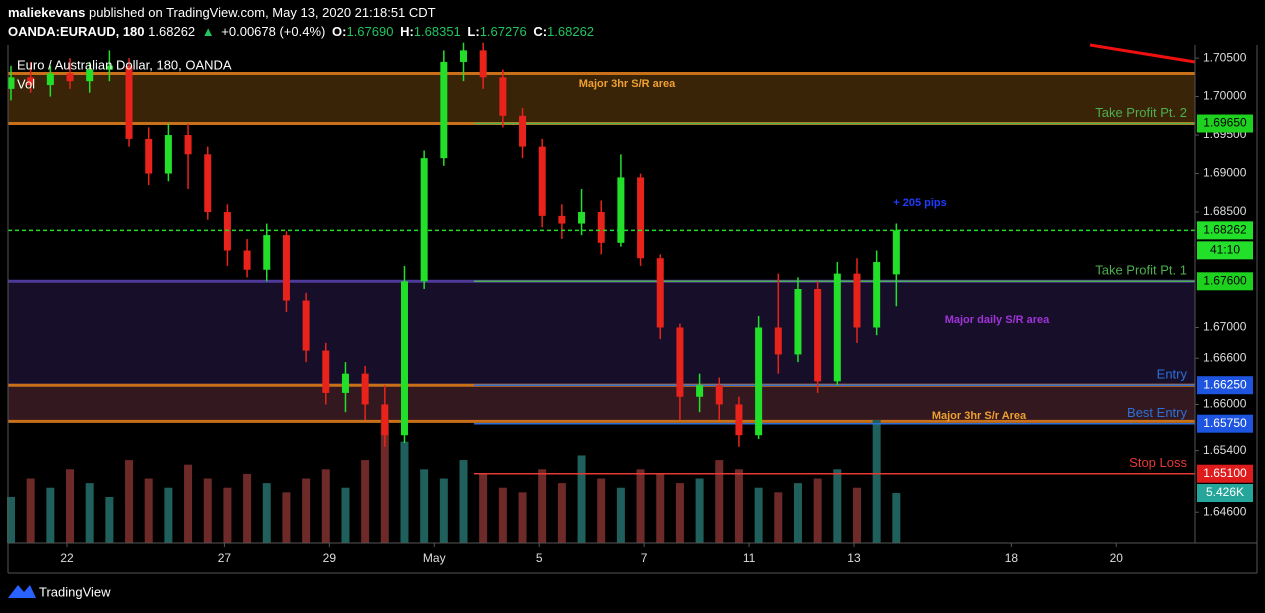  I want to click on volume-pane, so click(454, 481).